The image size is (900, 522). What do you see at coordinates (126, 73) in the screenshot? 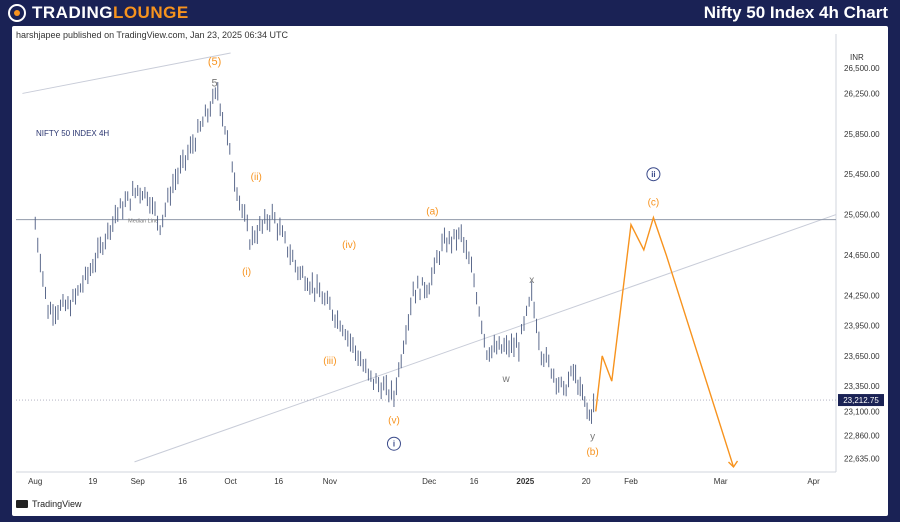
I see `channel-line` at bounding box center [126, 73].